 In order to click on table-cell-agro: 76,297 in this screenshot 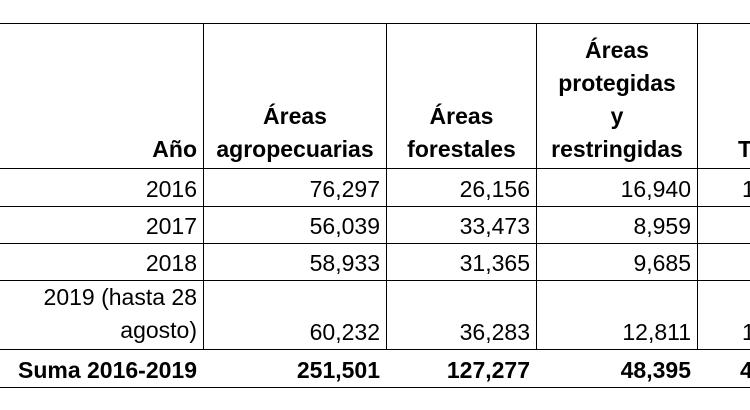, I will do `click(344, 189)`.